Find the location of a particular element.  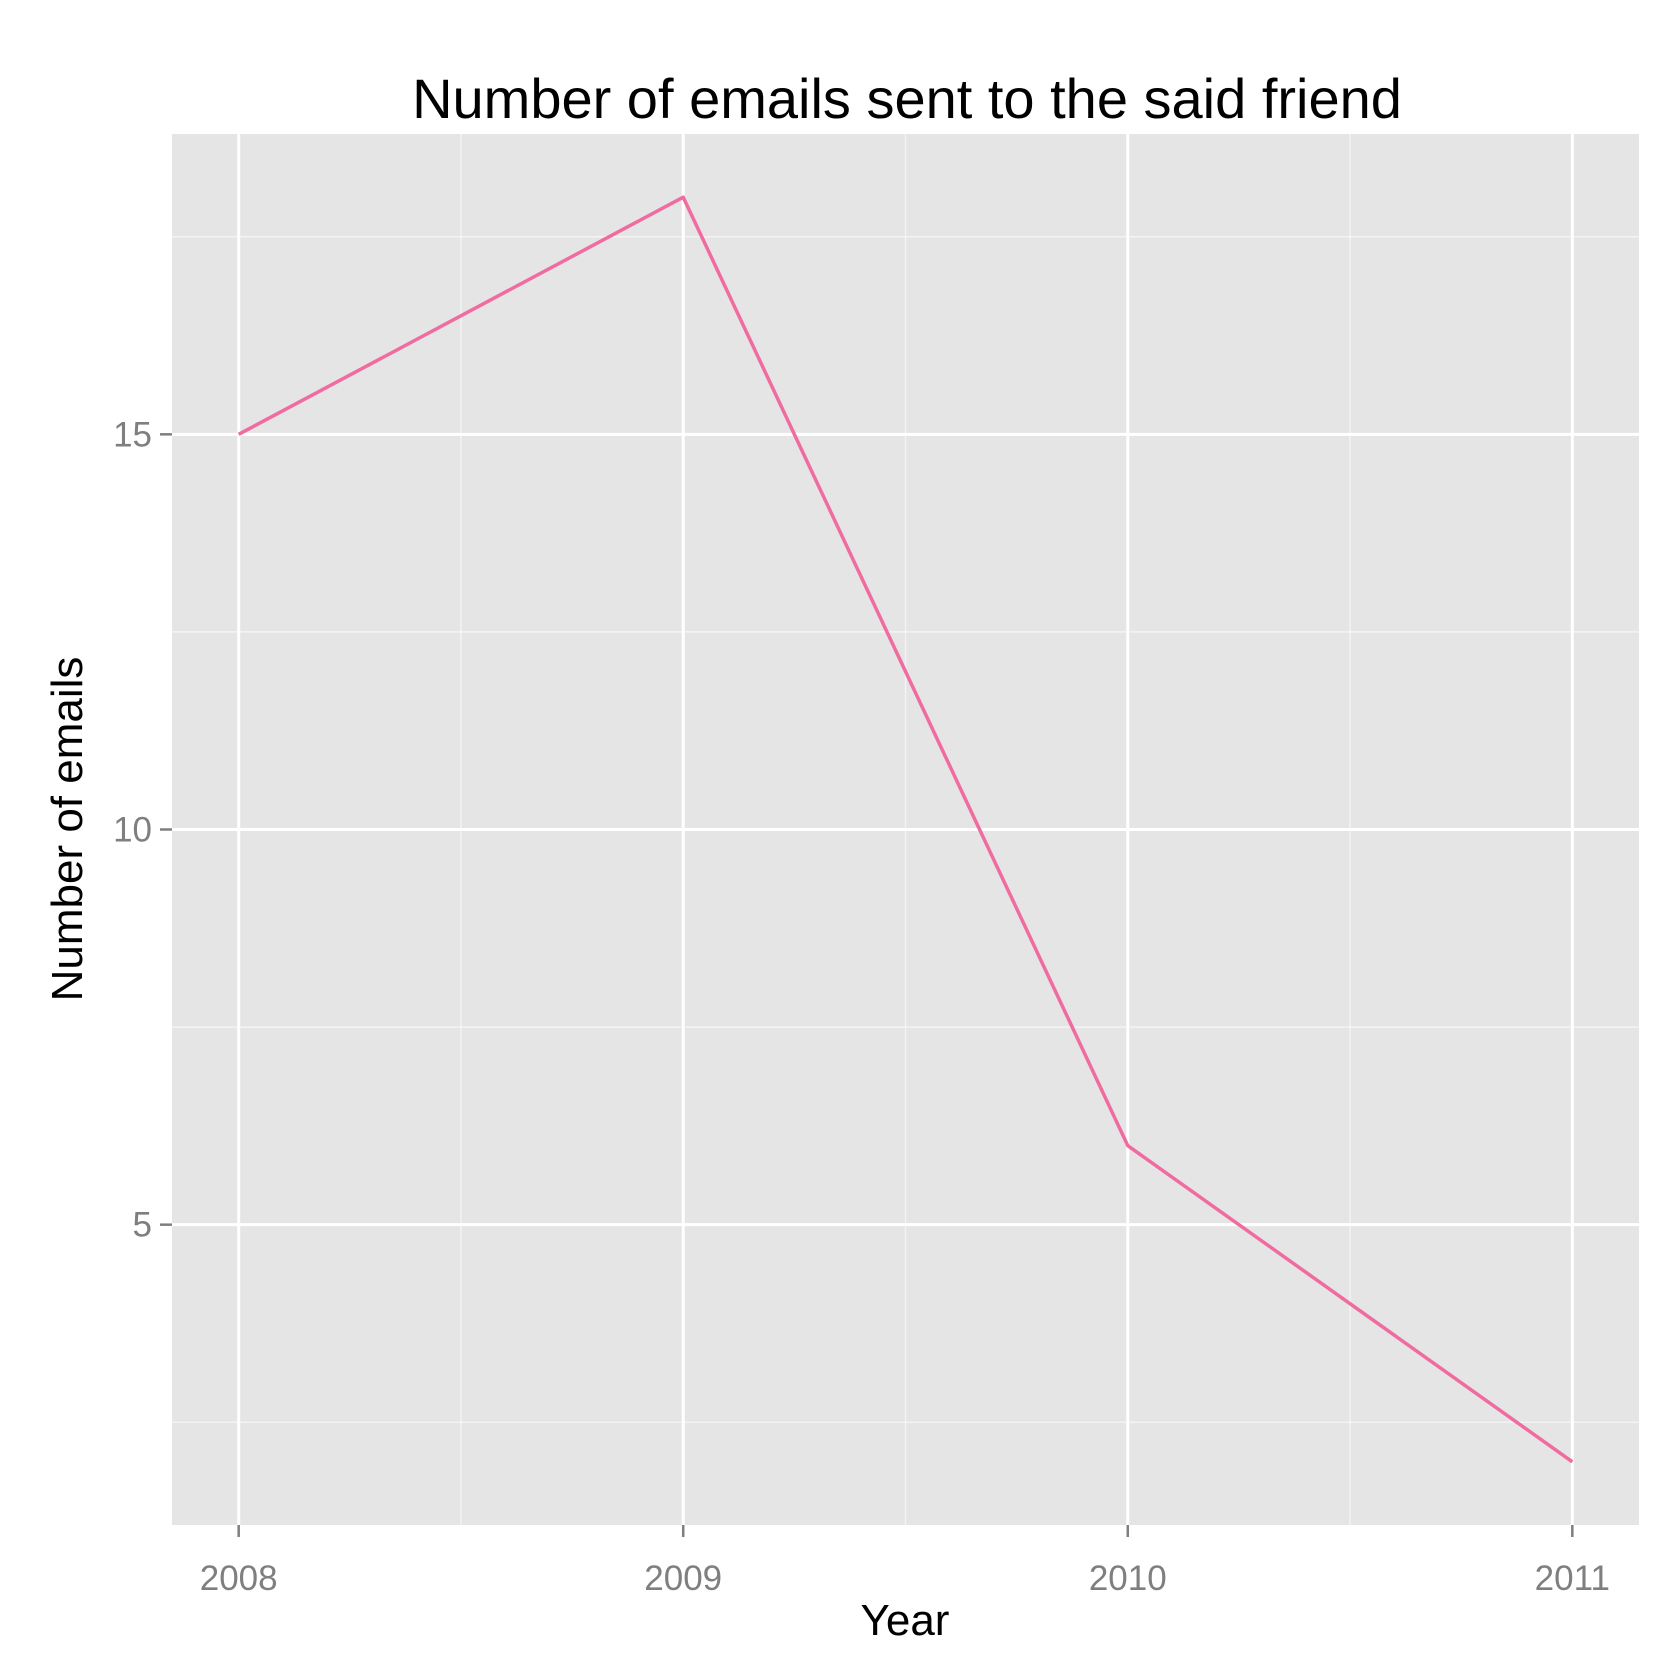

chart-title: Number of emails sent to the said friend is located at coordinates (907, 98).